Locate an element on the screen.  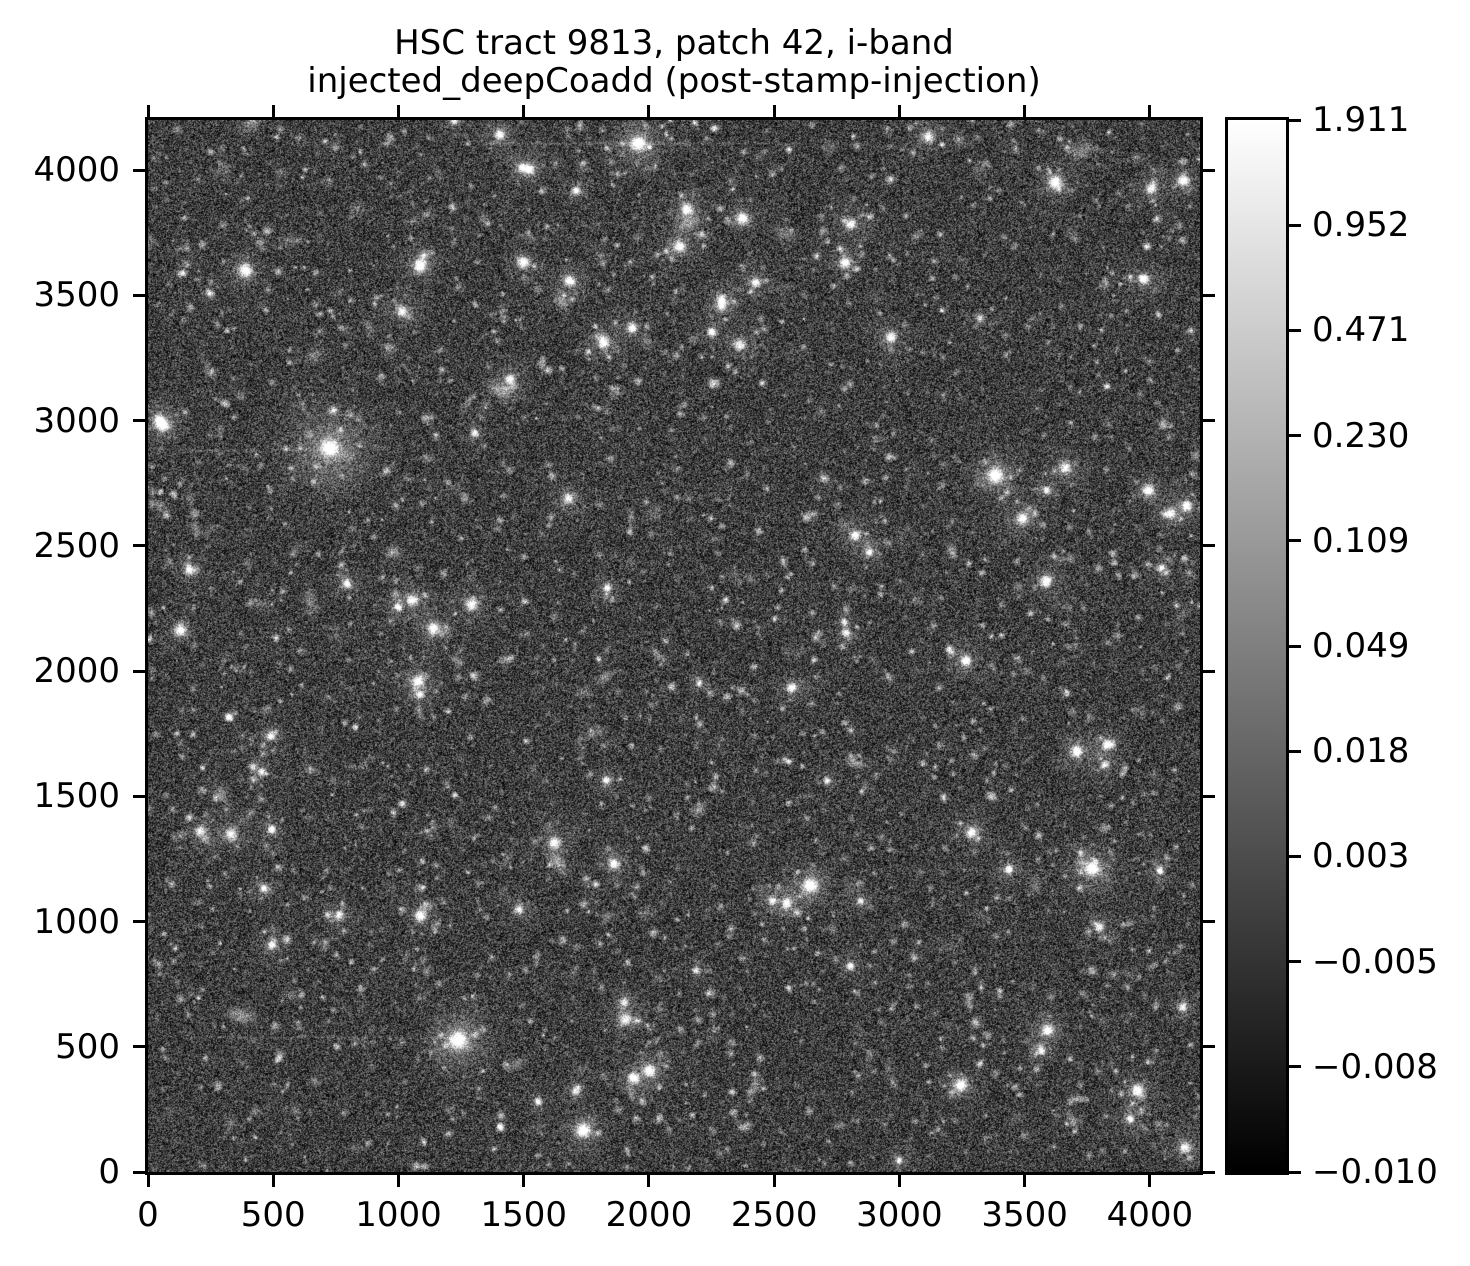
colorbar-tick-label: 0.230 is located at coordinates (1361, 435).